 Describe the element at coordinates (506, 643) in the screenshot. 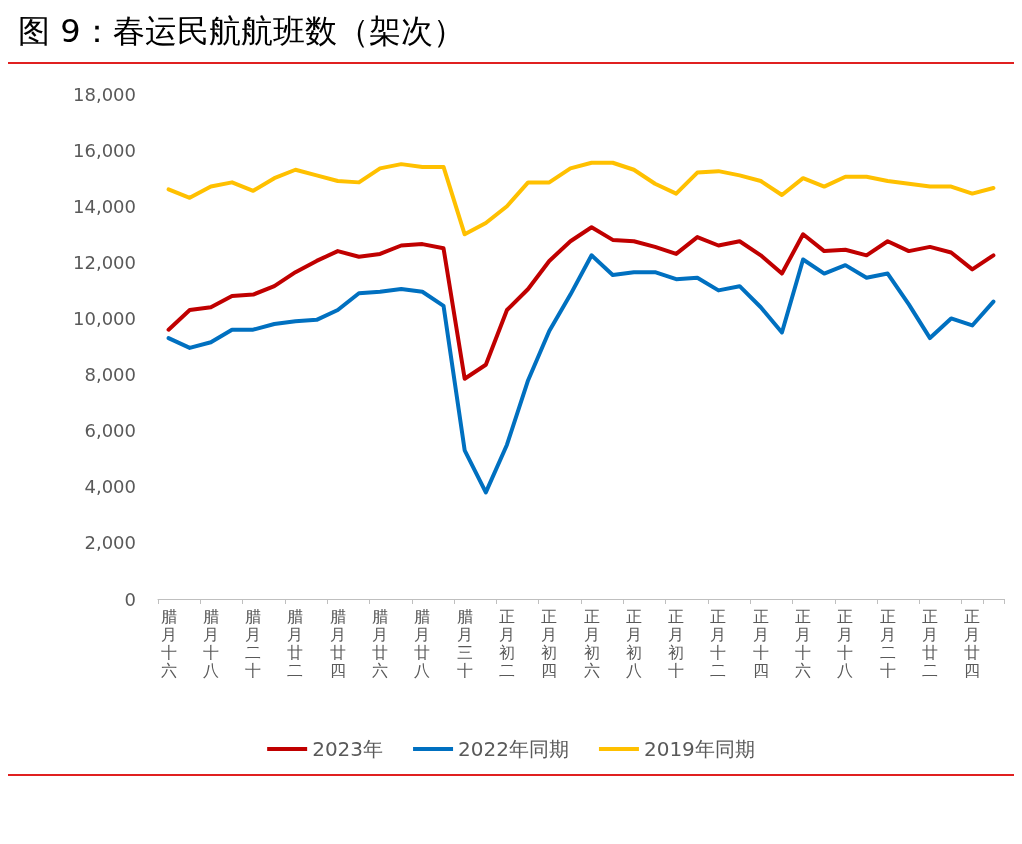

I see `x-tick-label: 正月初二` at that location.